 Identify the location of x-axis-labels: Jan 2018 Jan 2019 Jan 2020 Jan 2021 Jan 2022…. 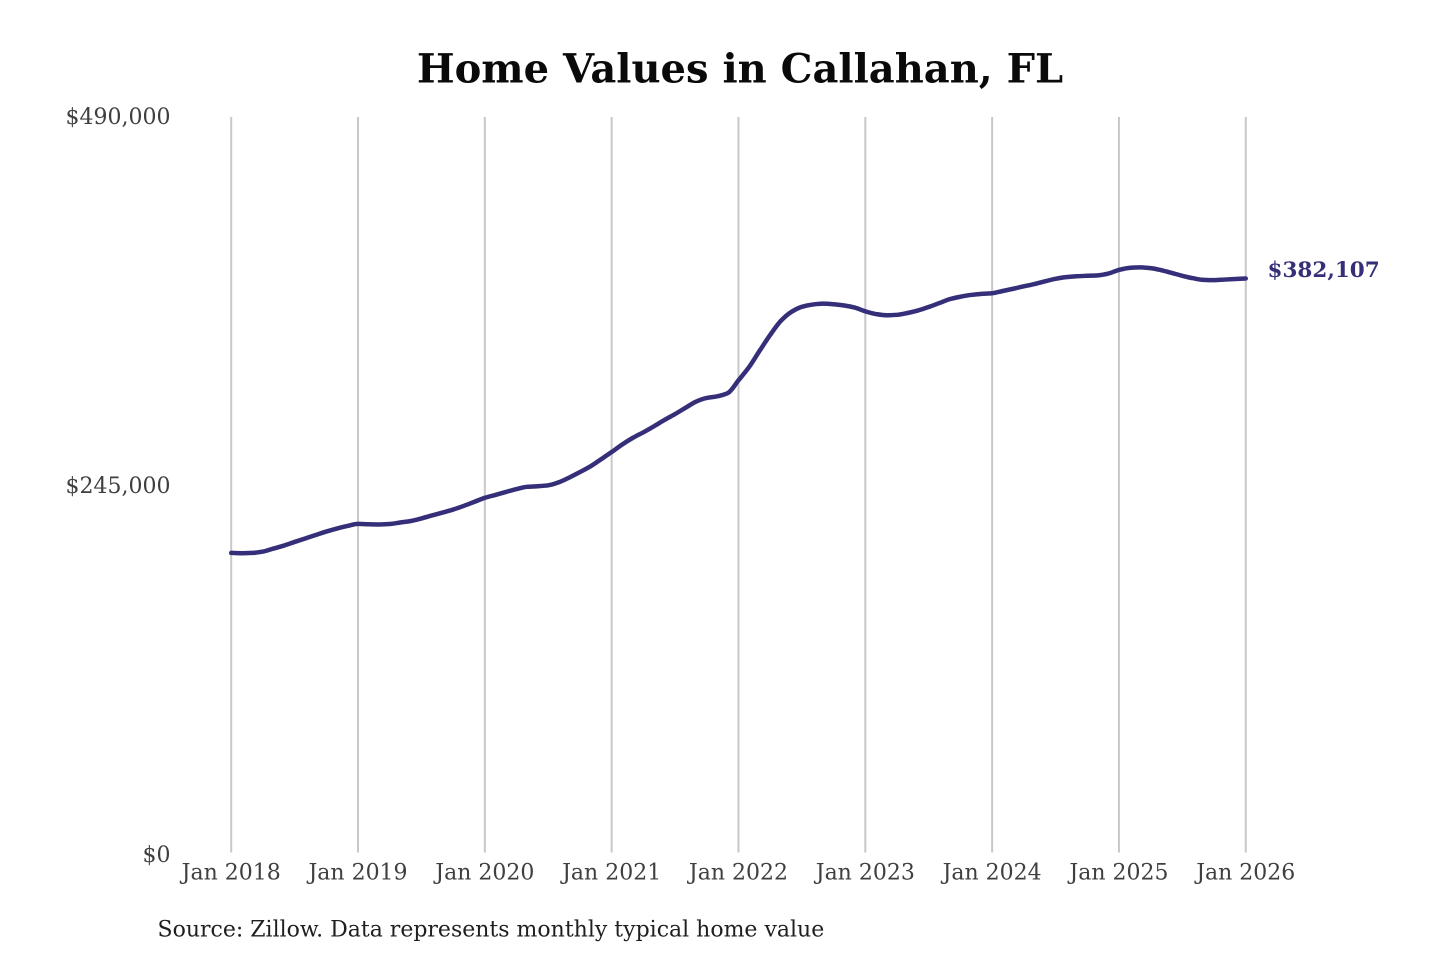
(738, 873).